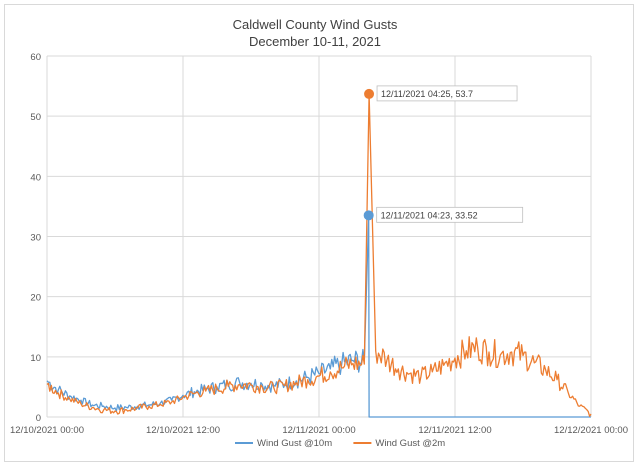  Describe the element at coordinates (340, 443) in the screenshot. I see `legend: Wind Gust @10m Wind Gust @2m` at that location.